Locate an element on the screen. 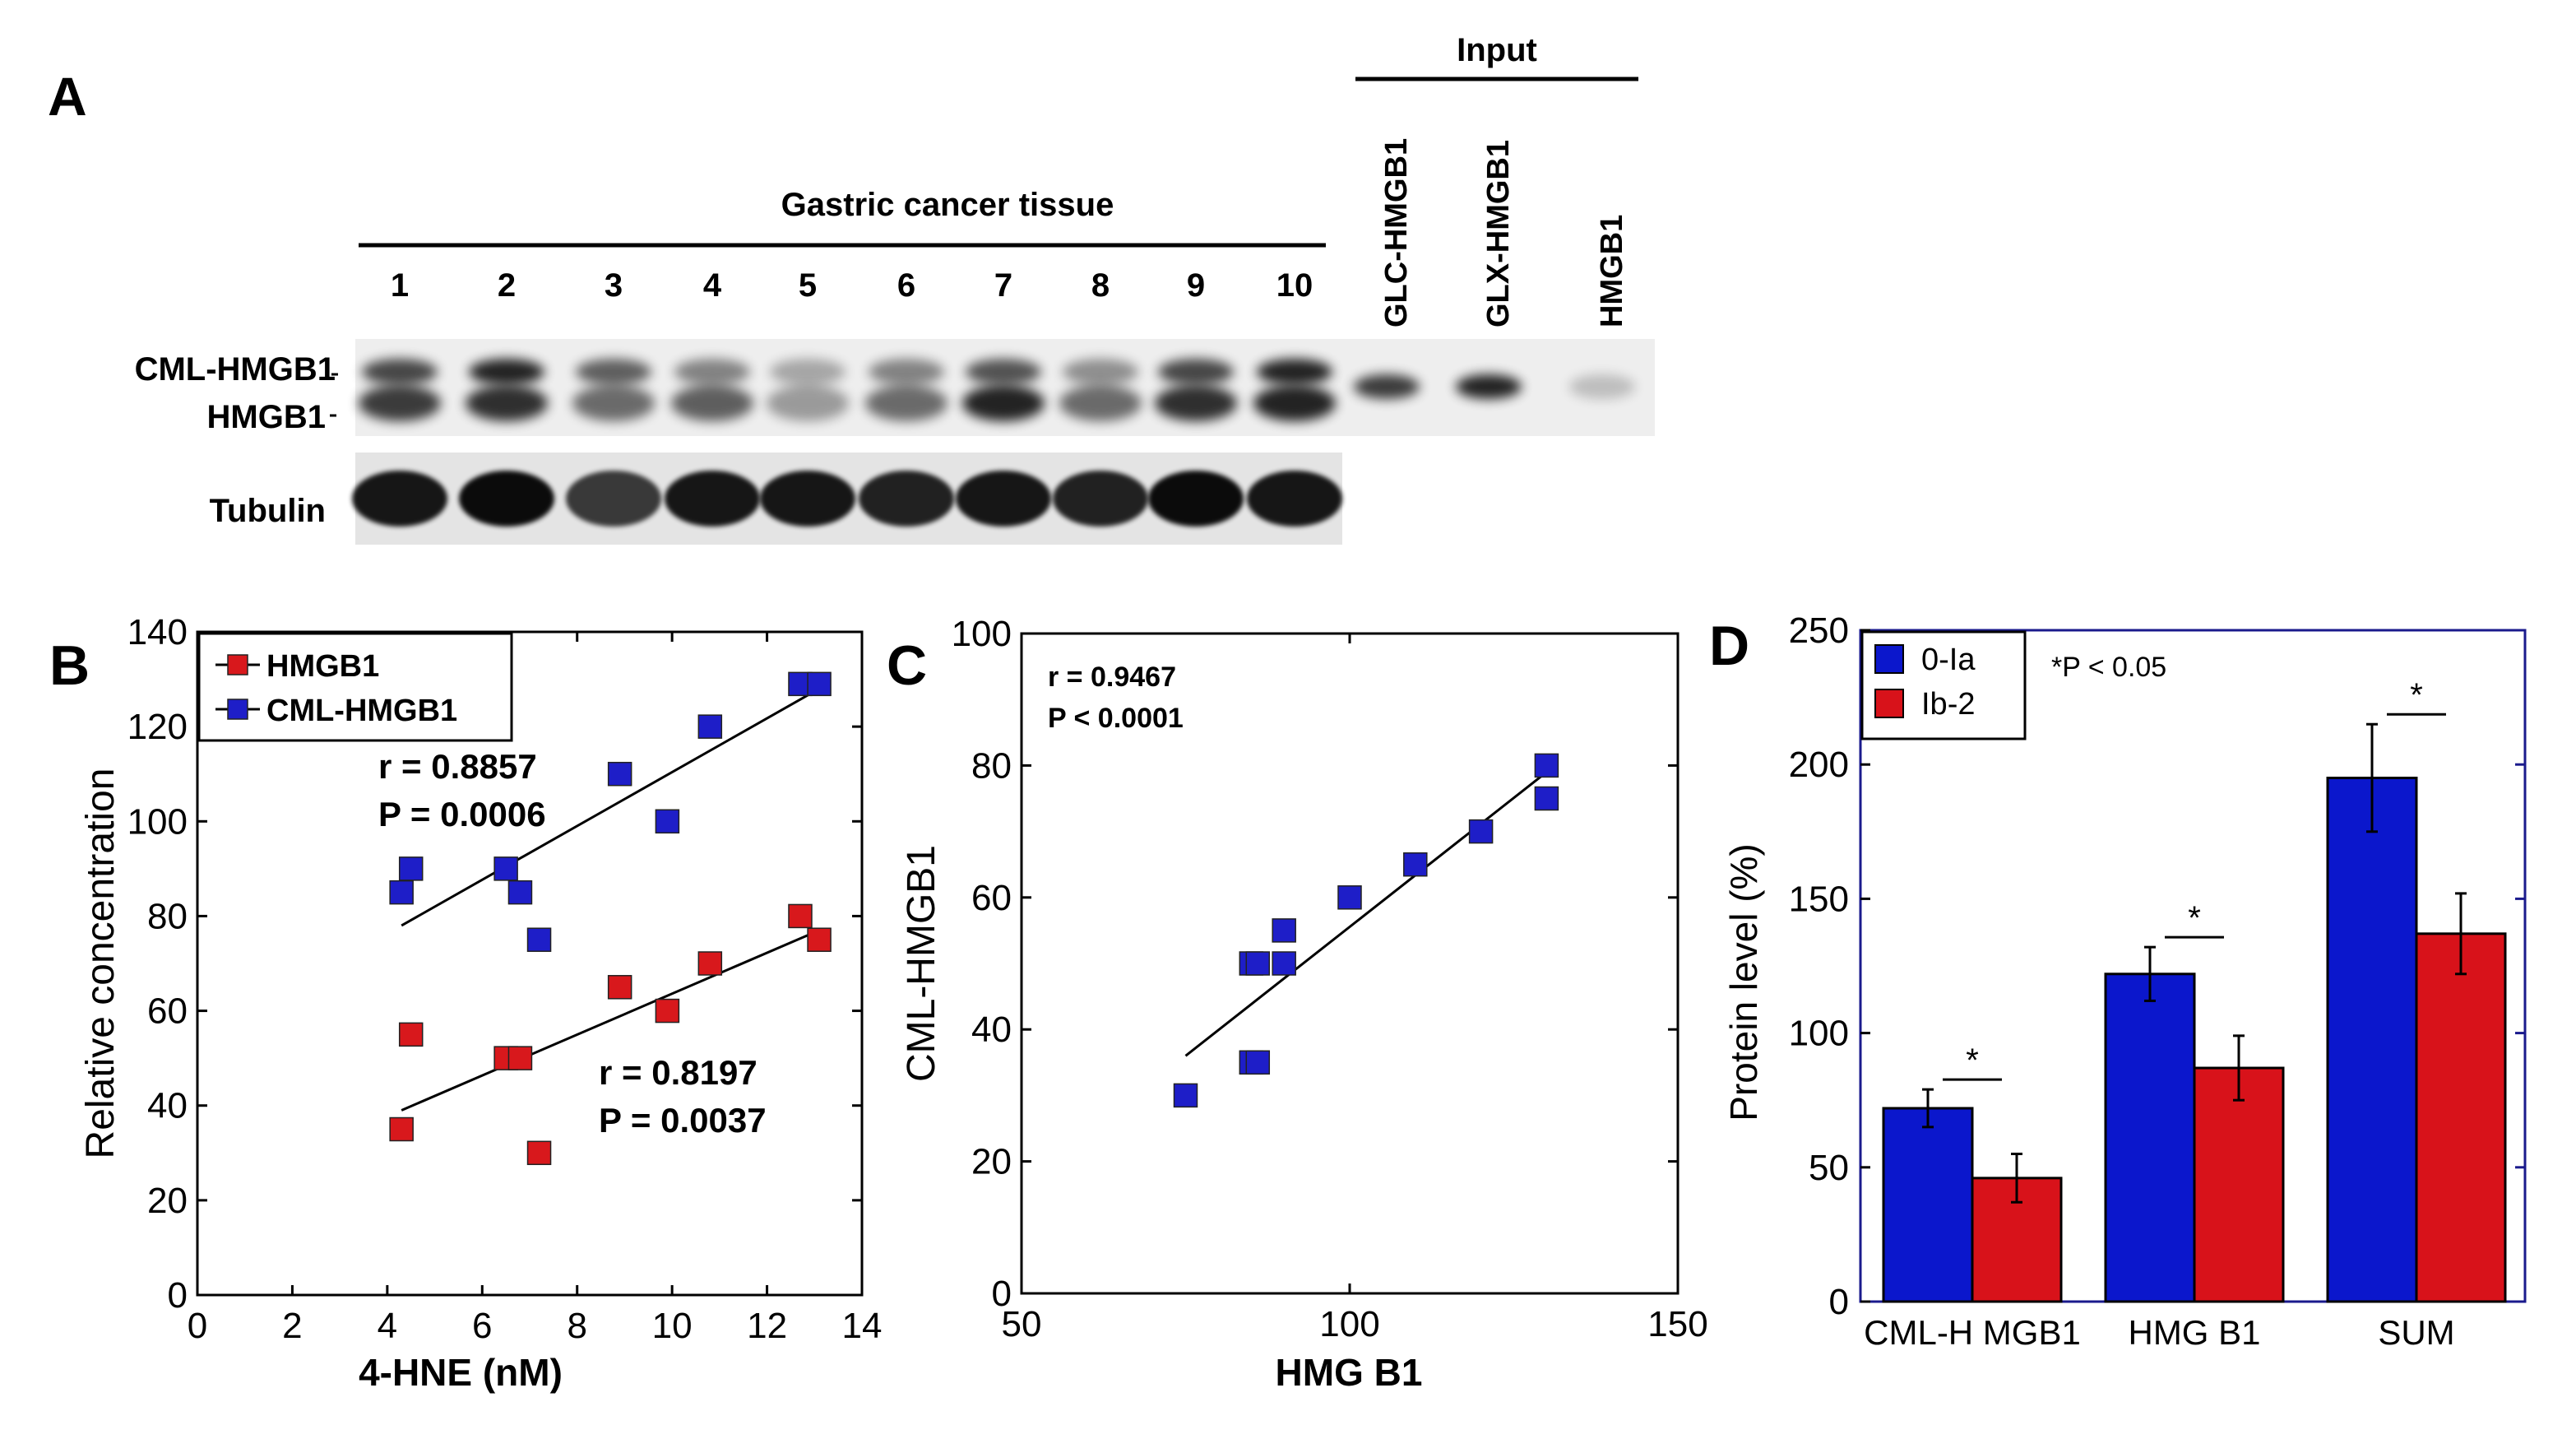  panel-c-letter: C is located at coordinates (907, 665).